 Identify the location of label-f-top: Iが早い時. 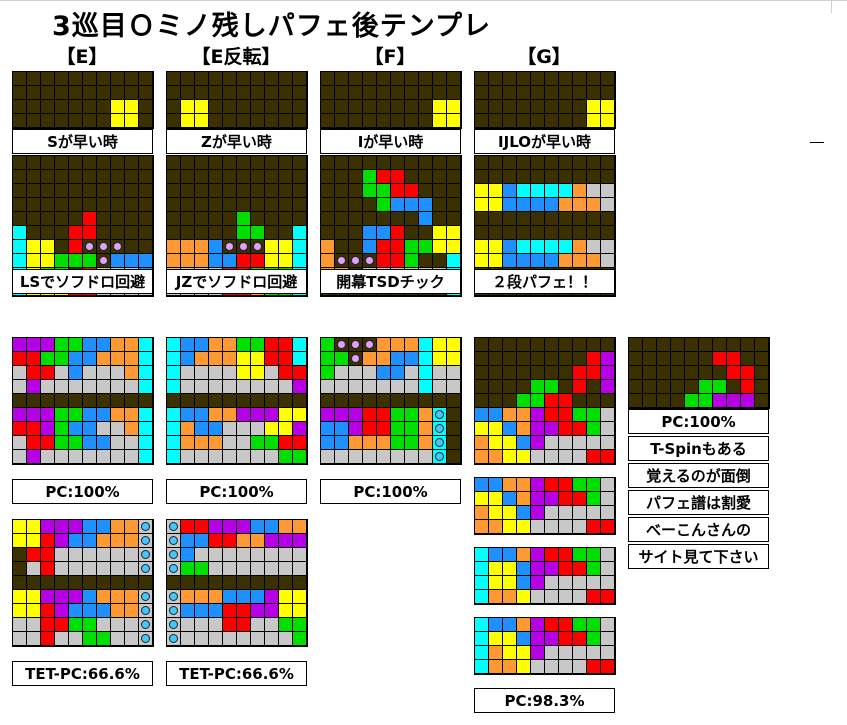
(390, 141).